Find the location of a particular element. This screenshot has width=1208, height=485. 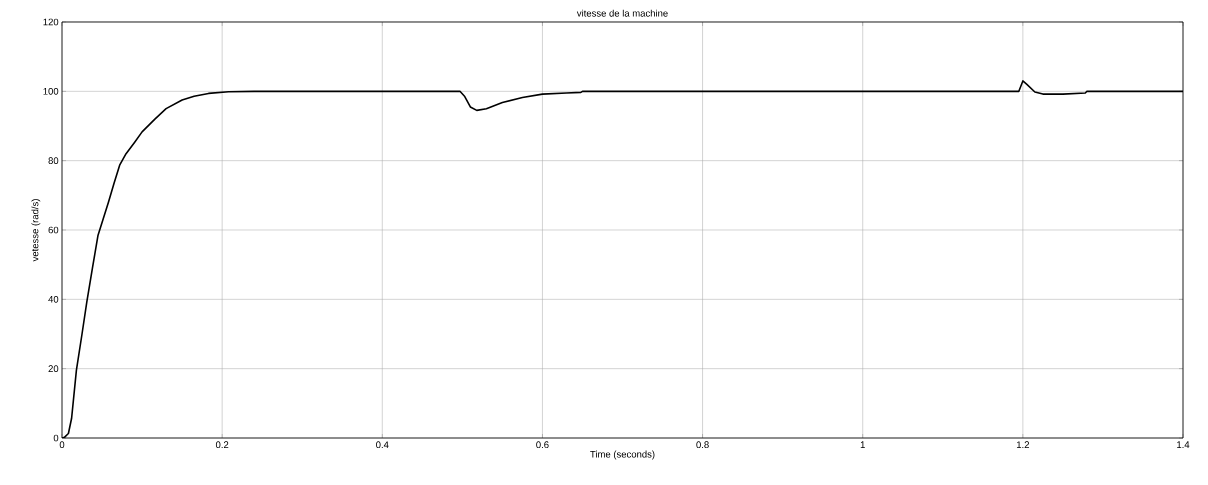

x-tick-label: 1.2 is located at coordinates (1022, 444).